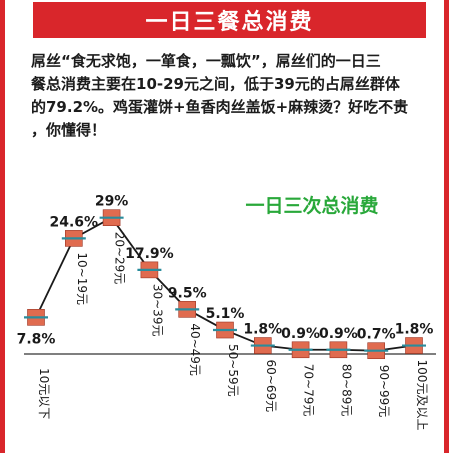 The width and height of the screenshot is (449, 453). What do you see at coordinates (206, 61) in the screenshot?
I see `intro-line: 屌丝“食无求饱，一箪食，一瓢饮”，屌丝们的一日三` at bounding box center [206, 61].